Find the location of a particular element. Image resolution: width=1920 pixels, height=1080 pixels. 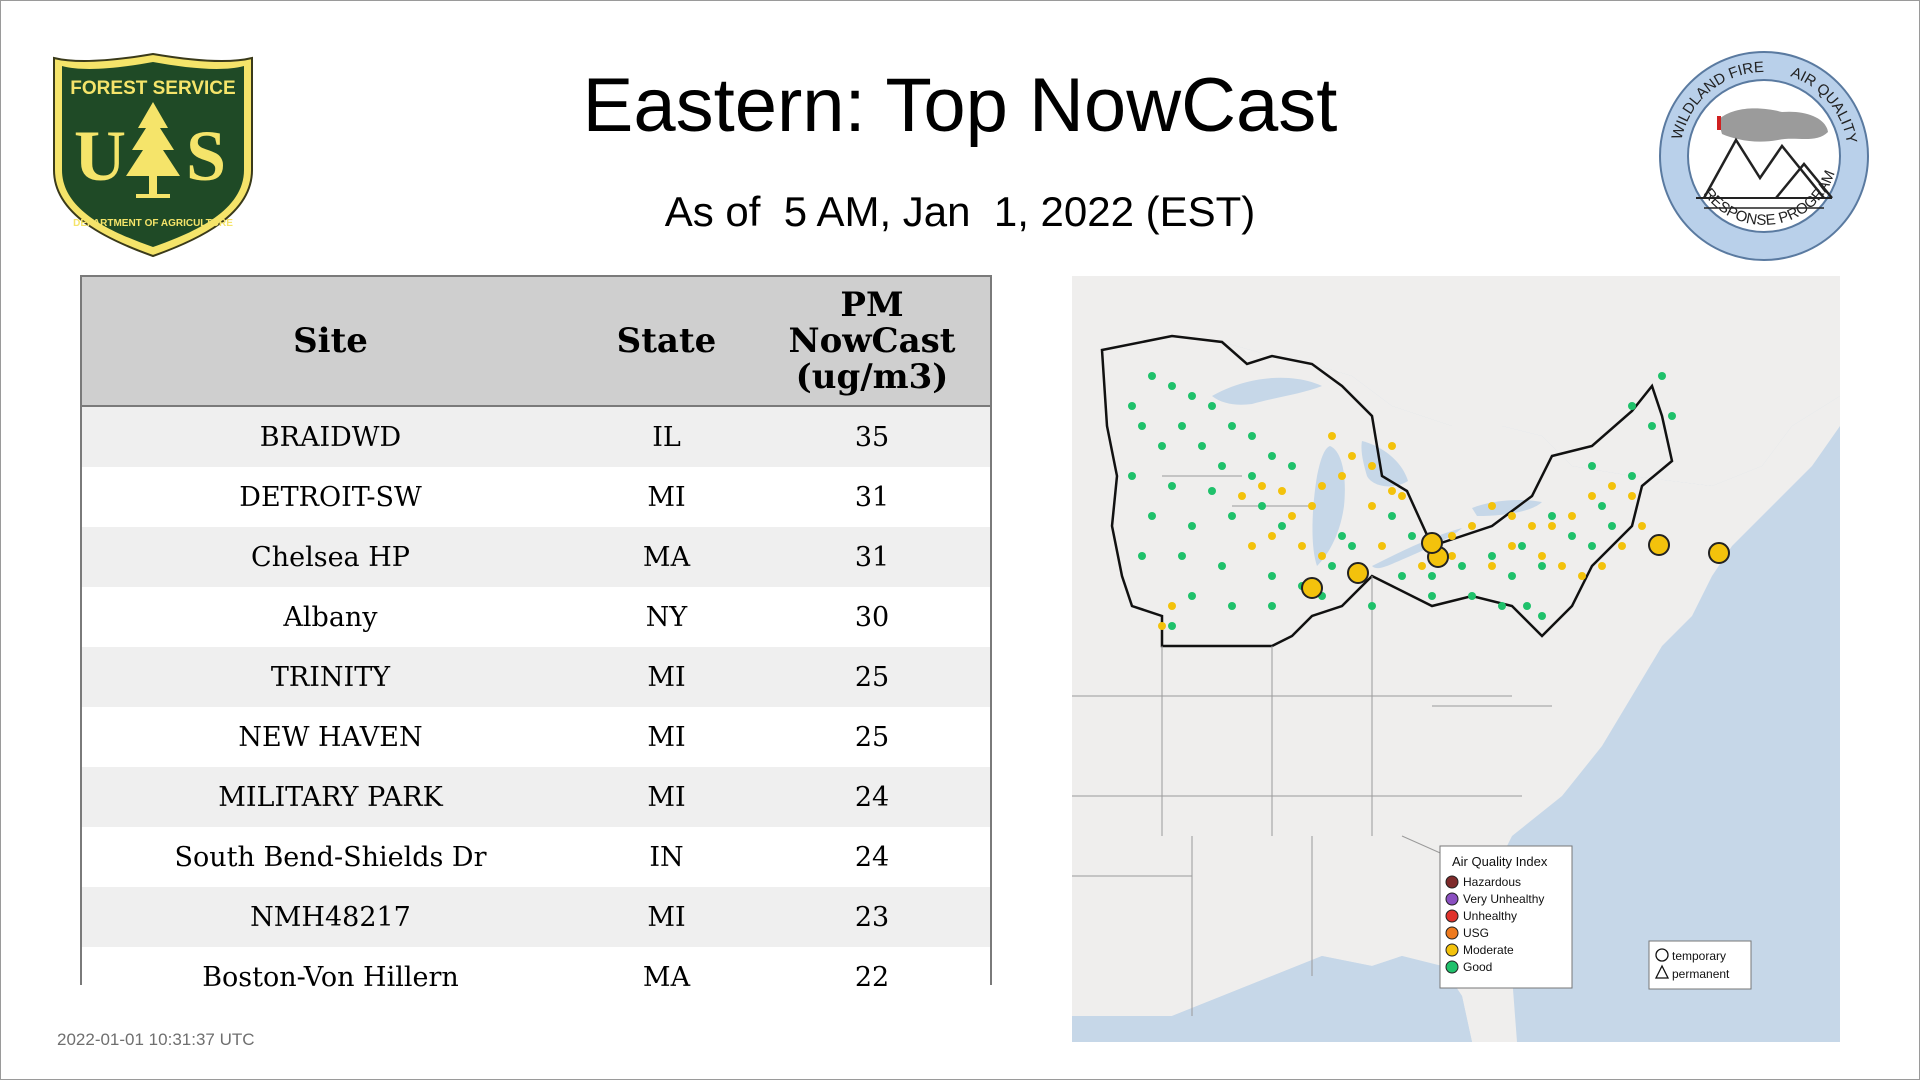

table-row: TRINITY MI 25 is located at coordinates (536, 677).